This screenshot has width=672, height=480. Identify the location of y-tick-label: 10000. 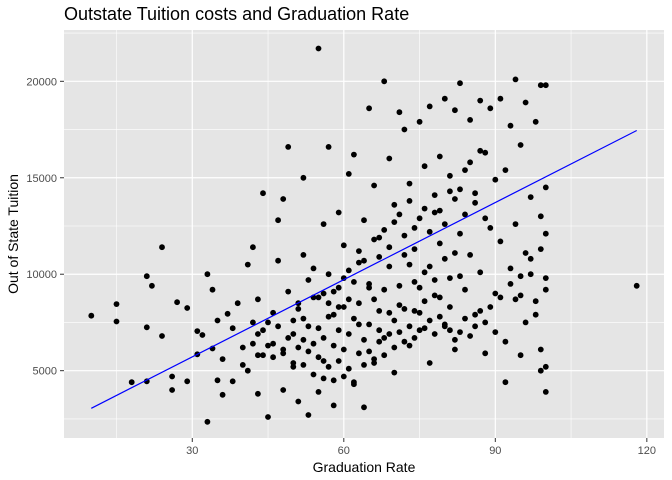
(41, 275).